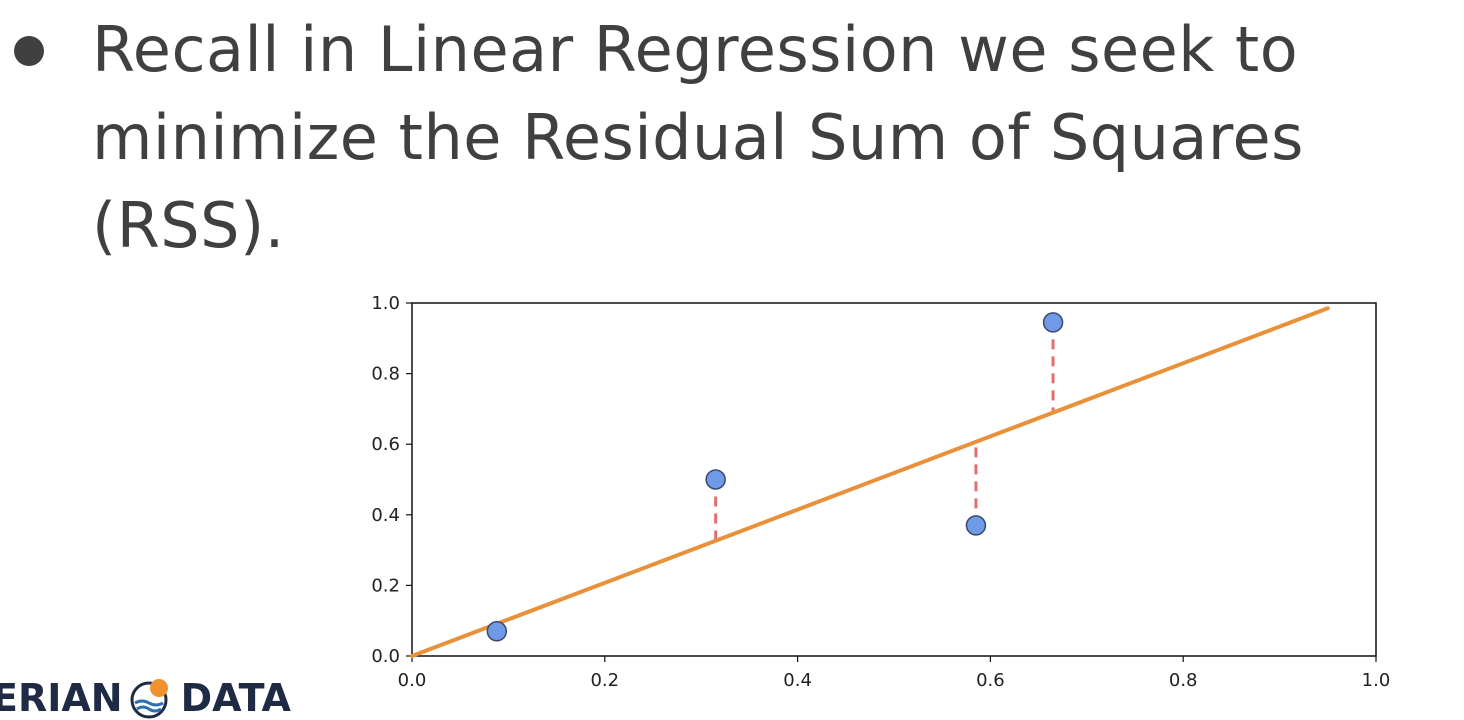 This screenshot has height=720, width=1464. What do you see at coordinates (412, 680) in the screenshot?
I see `x-tick-label: 0.0` at bounding box center [412, 680].